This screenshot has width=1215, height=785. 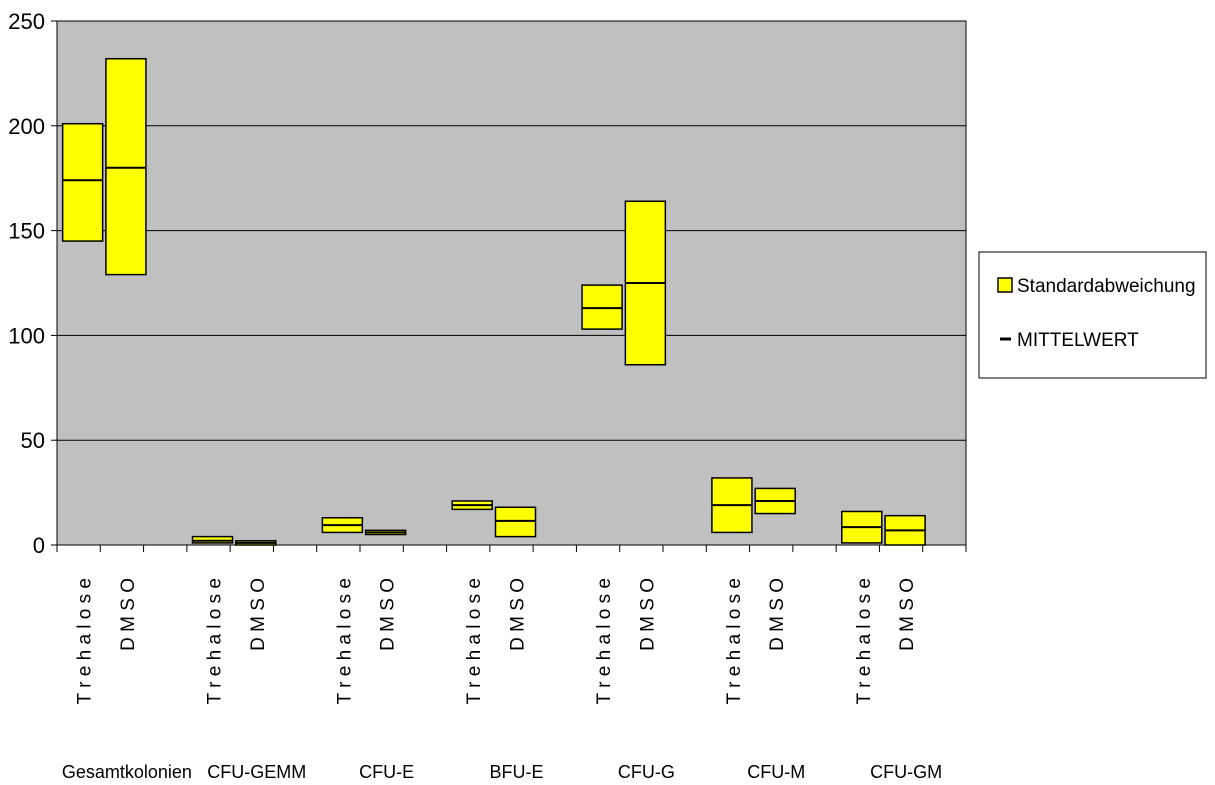 I want to click on y-tick-label: 50, so click(x=33, y=440).